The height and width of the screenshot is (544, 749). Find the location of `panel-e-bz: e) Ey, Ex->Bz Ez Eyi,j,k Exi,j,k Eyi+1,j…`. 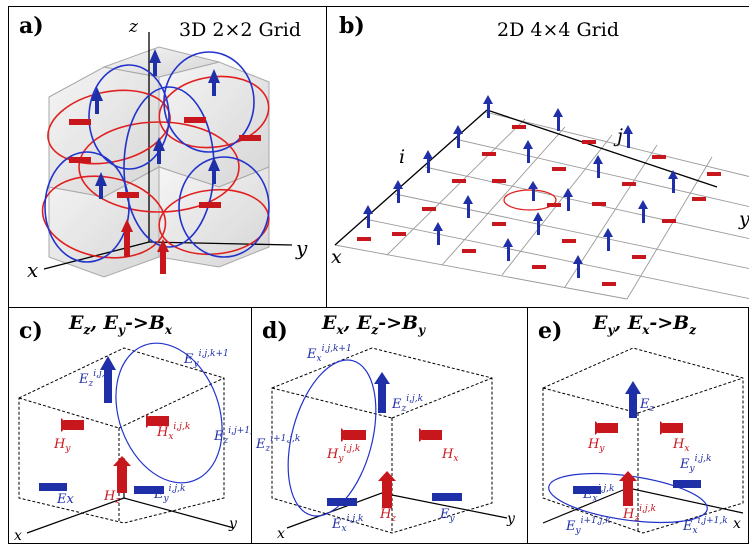

panel-e-bz: e) Ey, Ex->Bz Ez Eyi,j,k Exi,j,k Eyi+1,j… is located at coordinates (638, 425).